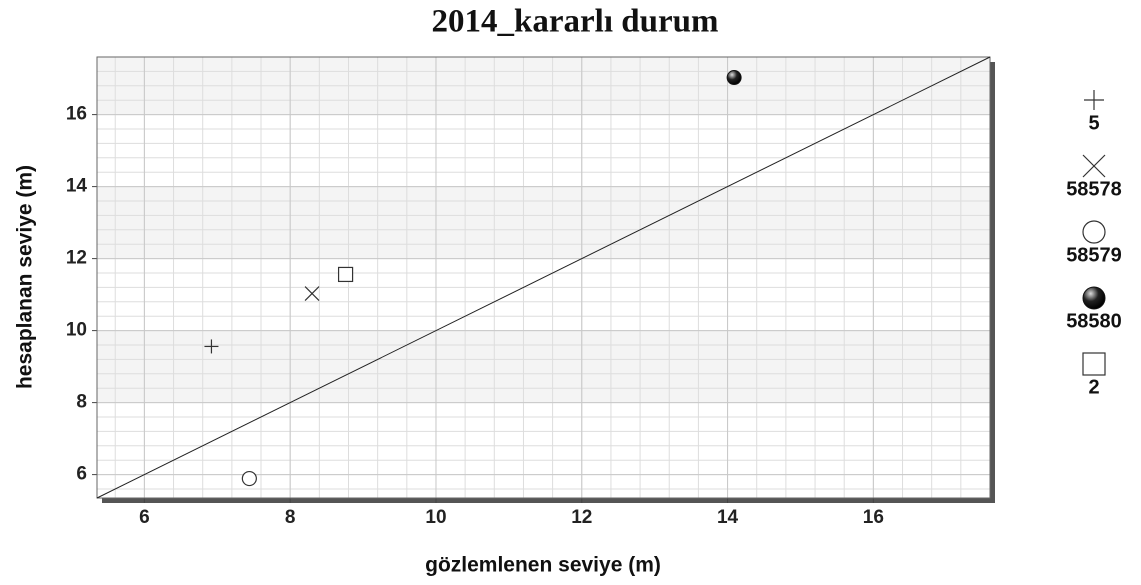 This screenshot has width=1141, height=585. I want to click on chart-title: 2014_kararlı durum, so click(575, 22).